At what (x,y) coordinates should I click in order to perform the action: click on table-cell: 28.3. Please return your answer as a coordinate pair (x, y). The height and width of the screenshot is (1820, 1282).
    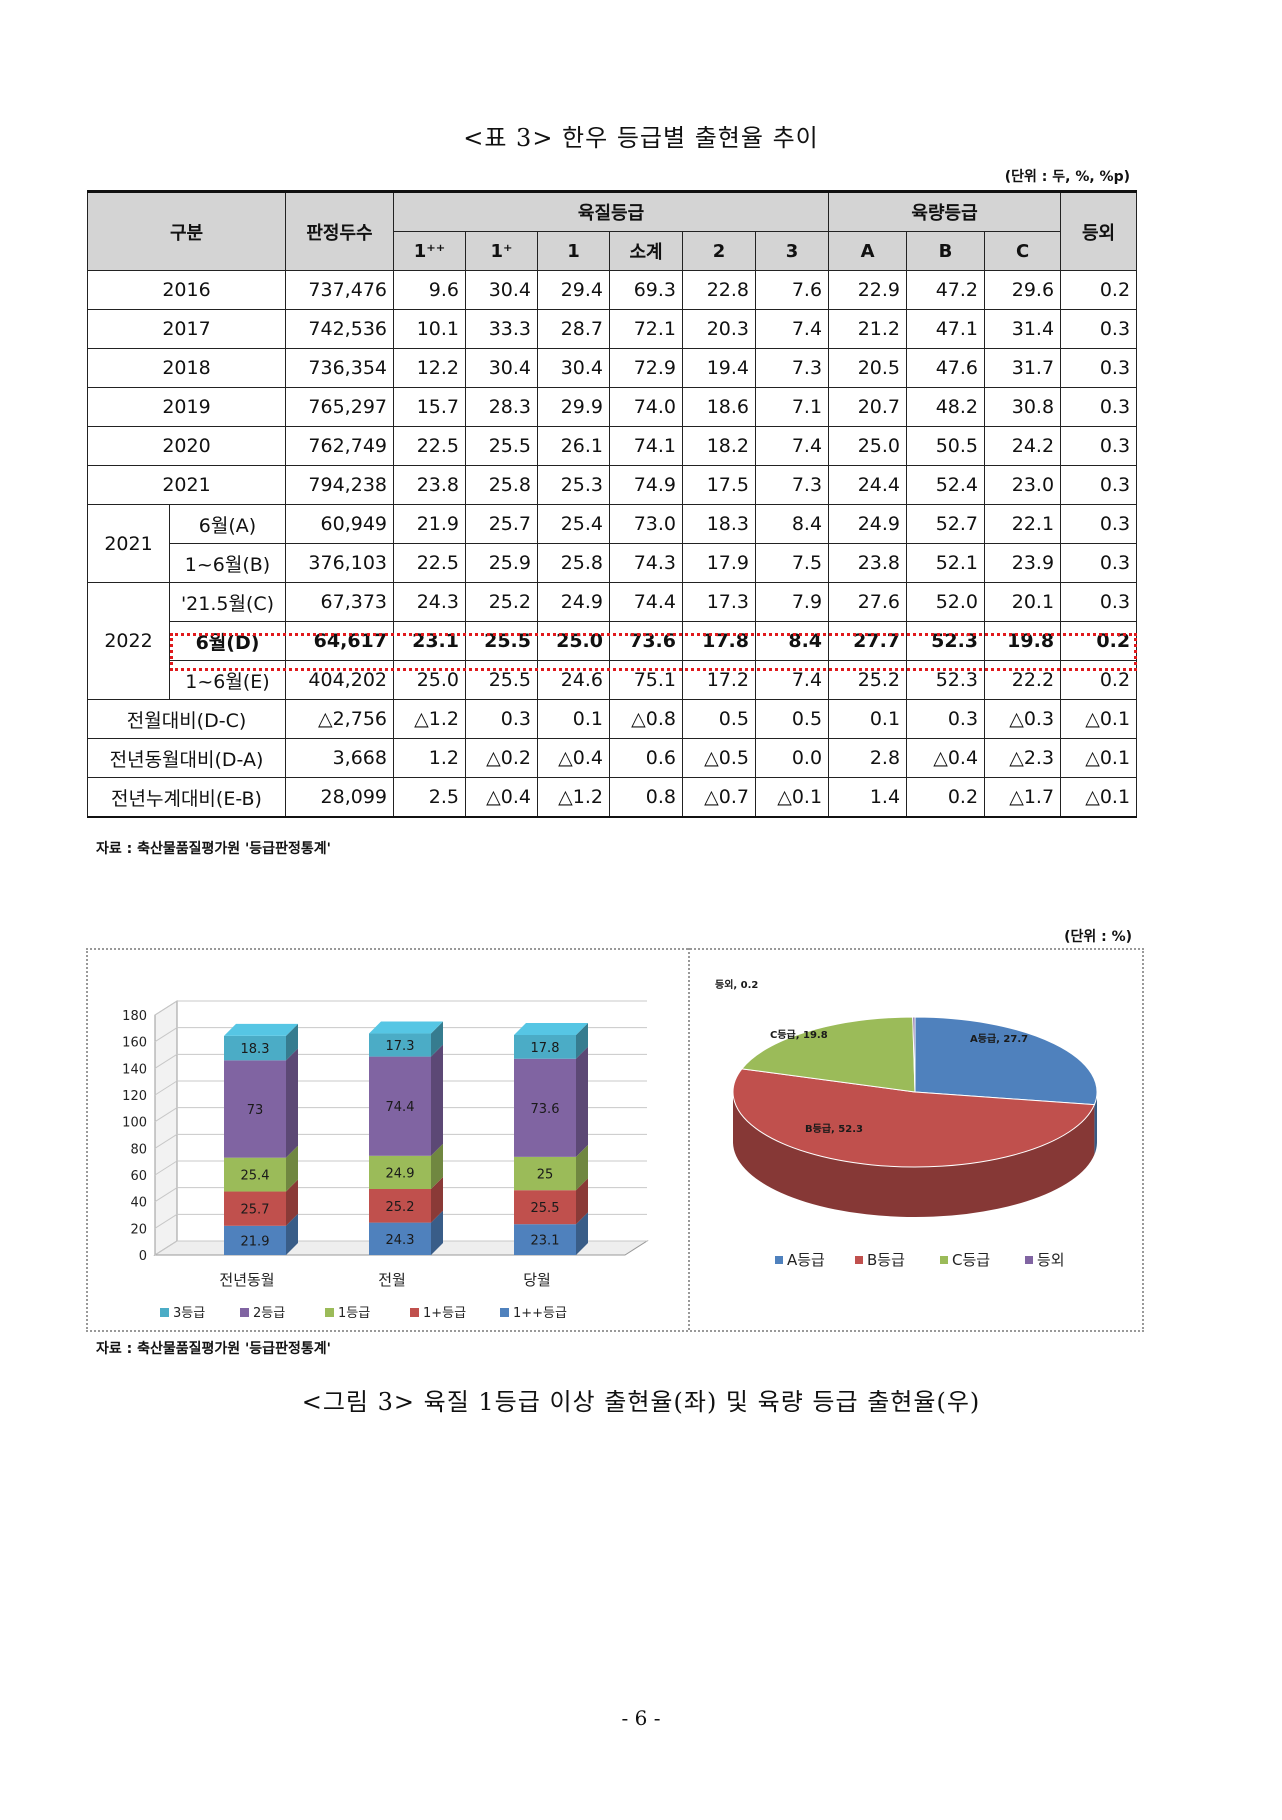
    Looking at the image, I should click on (501, 407).